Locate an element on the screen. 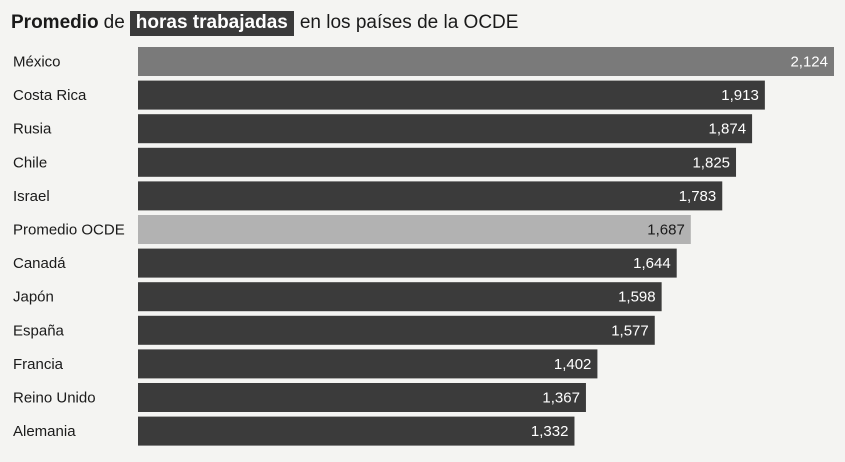  value-label-promedio-ocde: 1,687 is located at coordinates (666, 230).